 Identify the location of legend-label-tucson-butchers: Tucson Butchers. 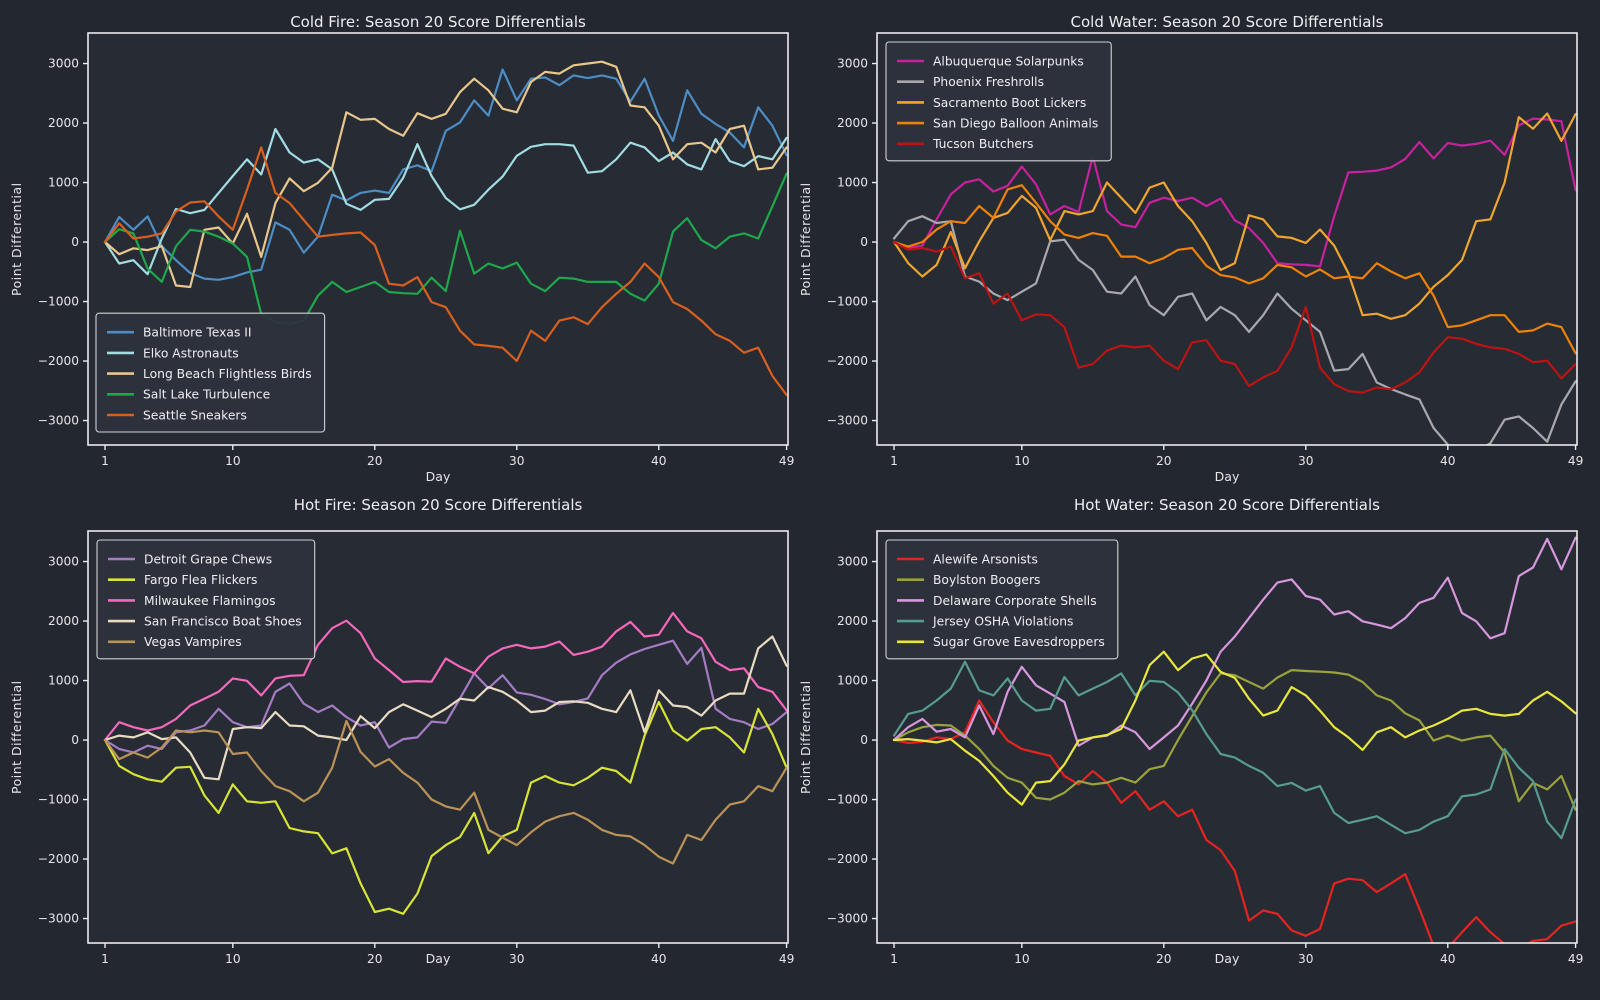
(982, 144).